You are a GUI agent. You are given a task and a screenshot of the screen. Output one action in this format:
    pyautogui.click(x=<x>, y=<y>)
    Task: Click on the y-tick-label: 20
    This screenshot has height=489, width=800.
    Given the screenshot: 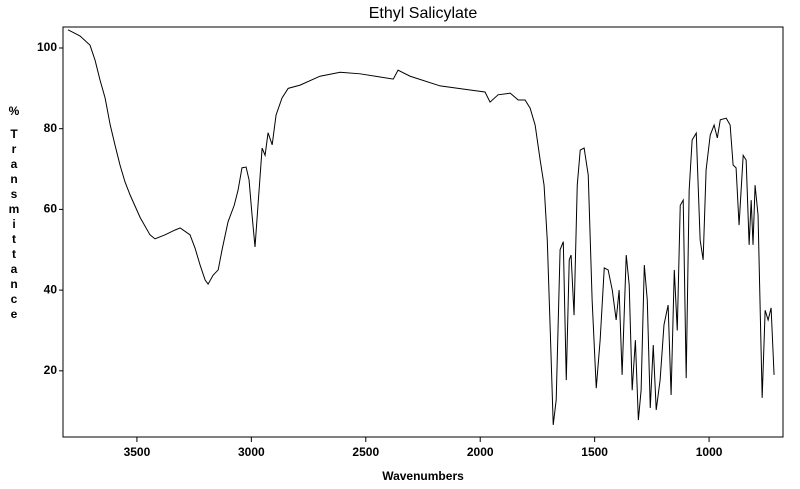 What is the action you would take?
    pyautogui.click(x=51, y=370)
    